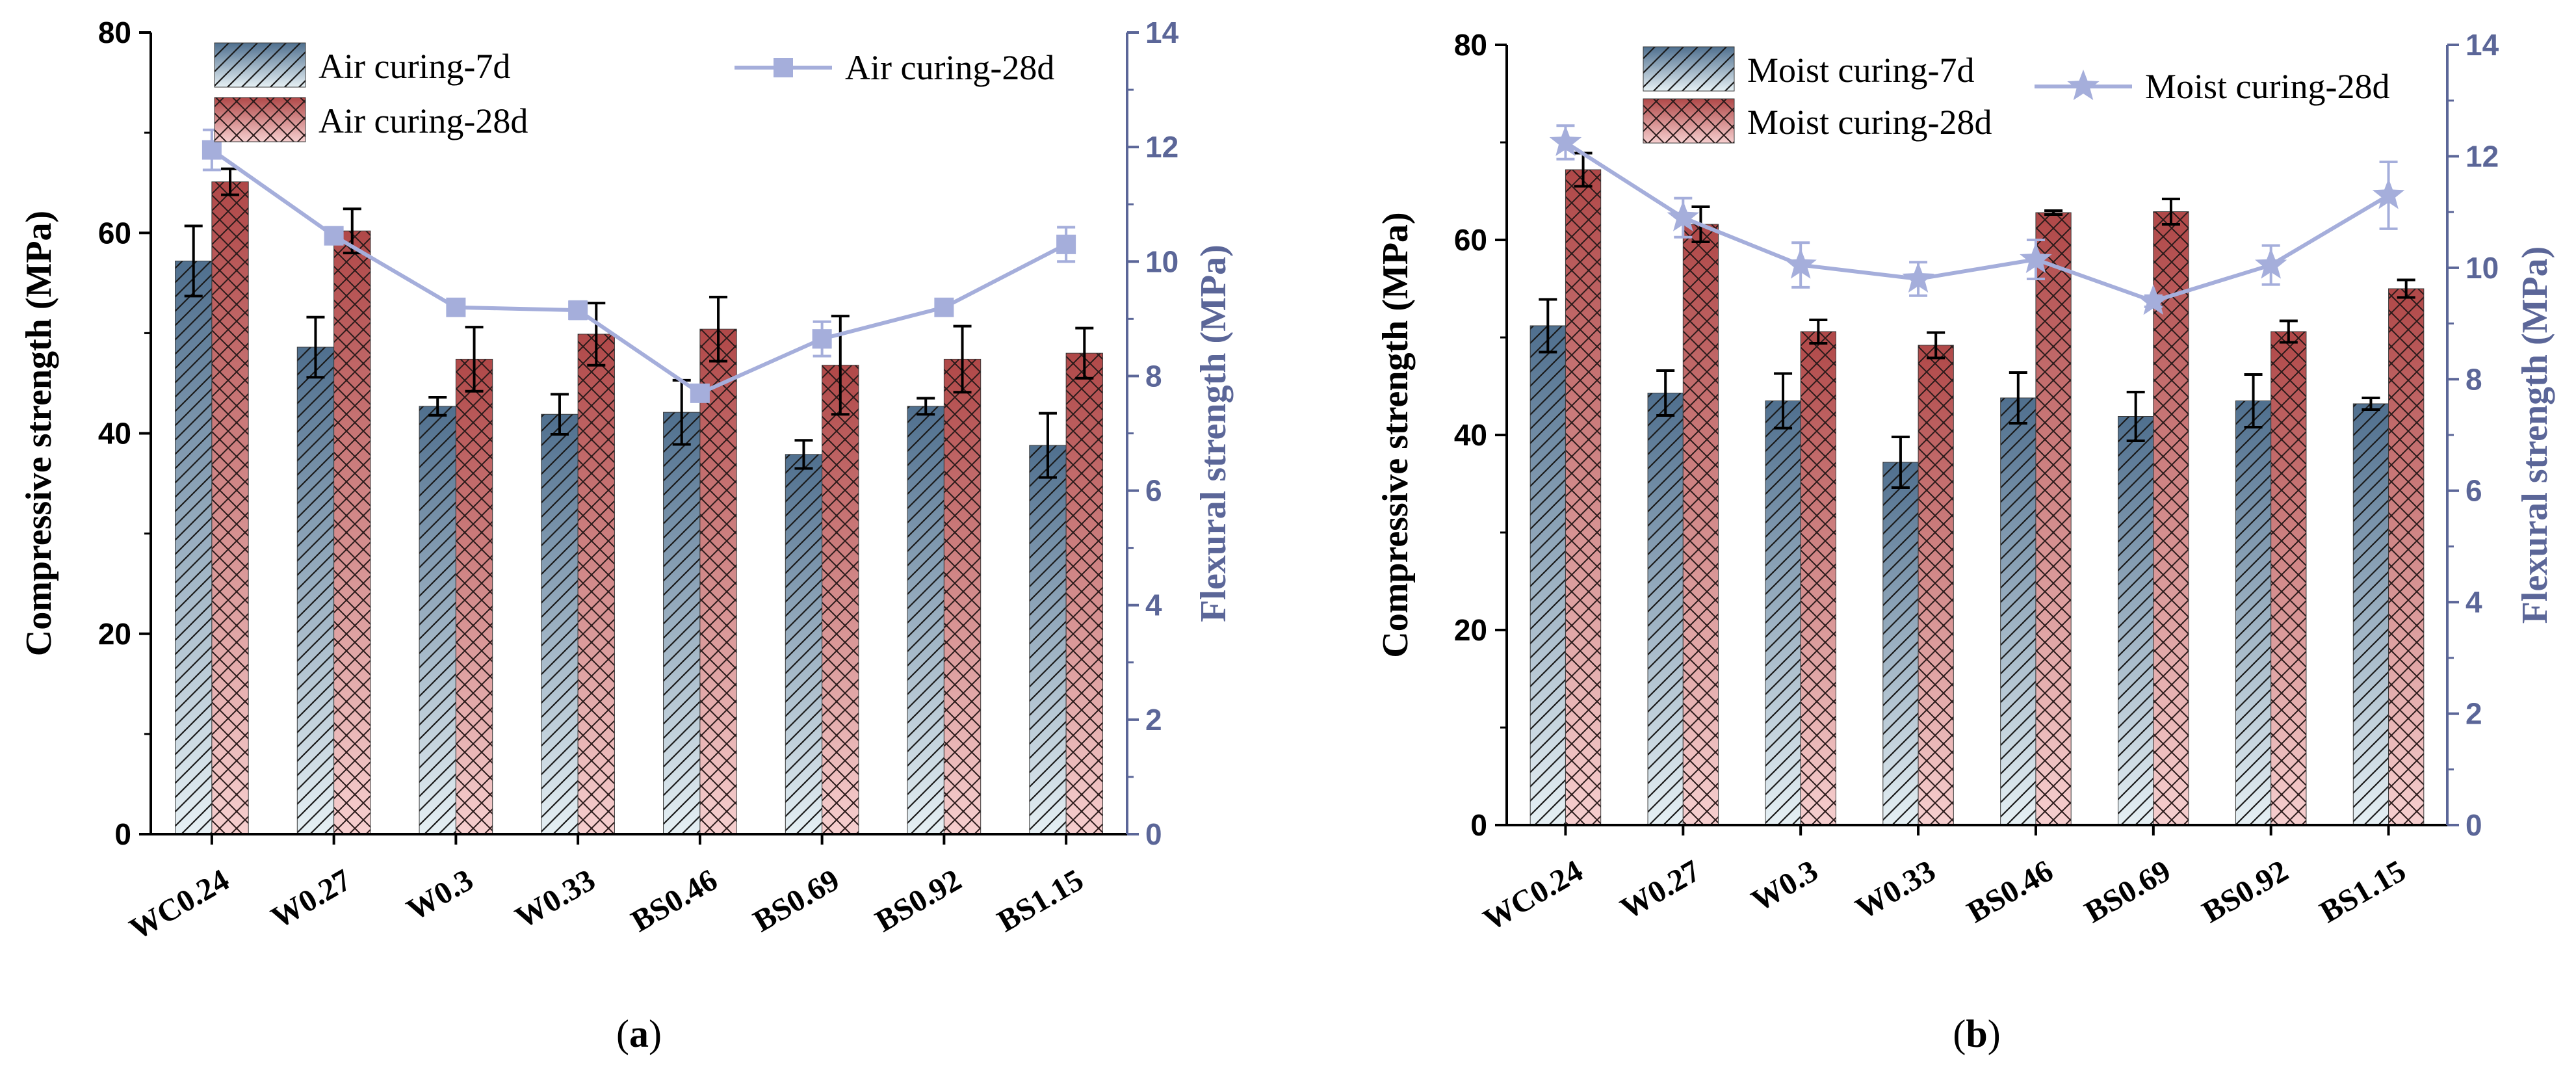 The height and width of the screenshot is (1078, 2576). I want to click on y2-tick-label: 6, so click(1153, 491).